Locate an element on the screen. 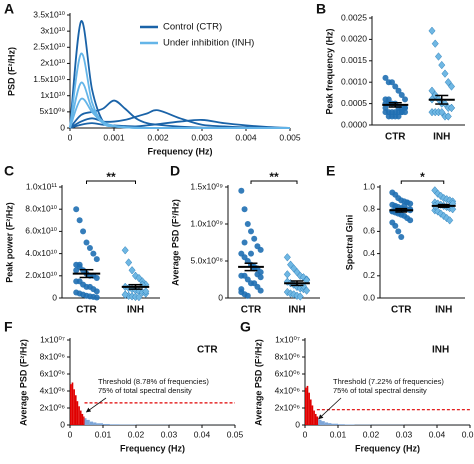 This screenshot has width=474, height=464. x-tick-label: 0.05 is located at coordinates (235, 434).